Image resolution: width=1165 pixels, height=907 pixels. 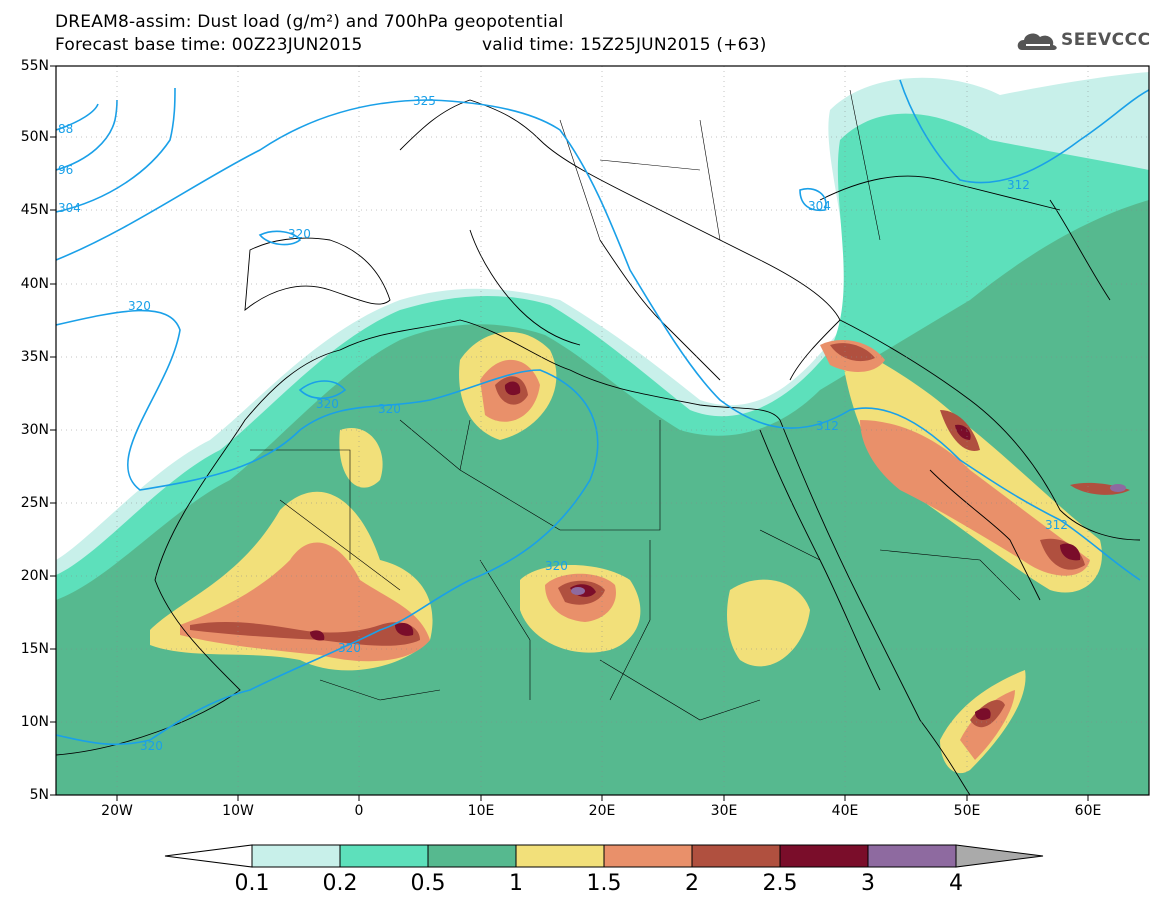 What do you see at coordinates (34, 357) in the screenshot?
I see `lat-label: 35N` at bounding box center [34, 357].